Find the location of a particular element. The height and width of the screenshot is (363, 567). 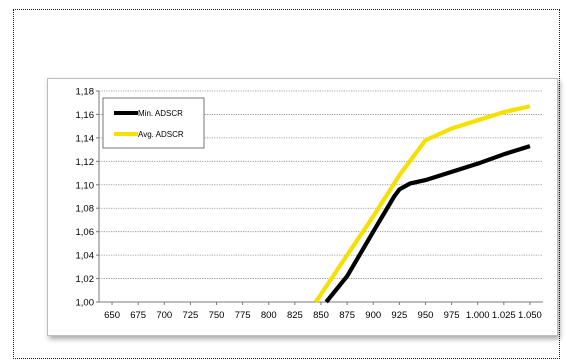

y-tick-label: 1,14 is located at coordinates (85, 138).